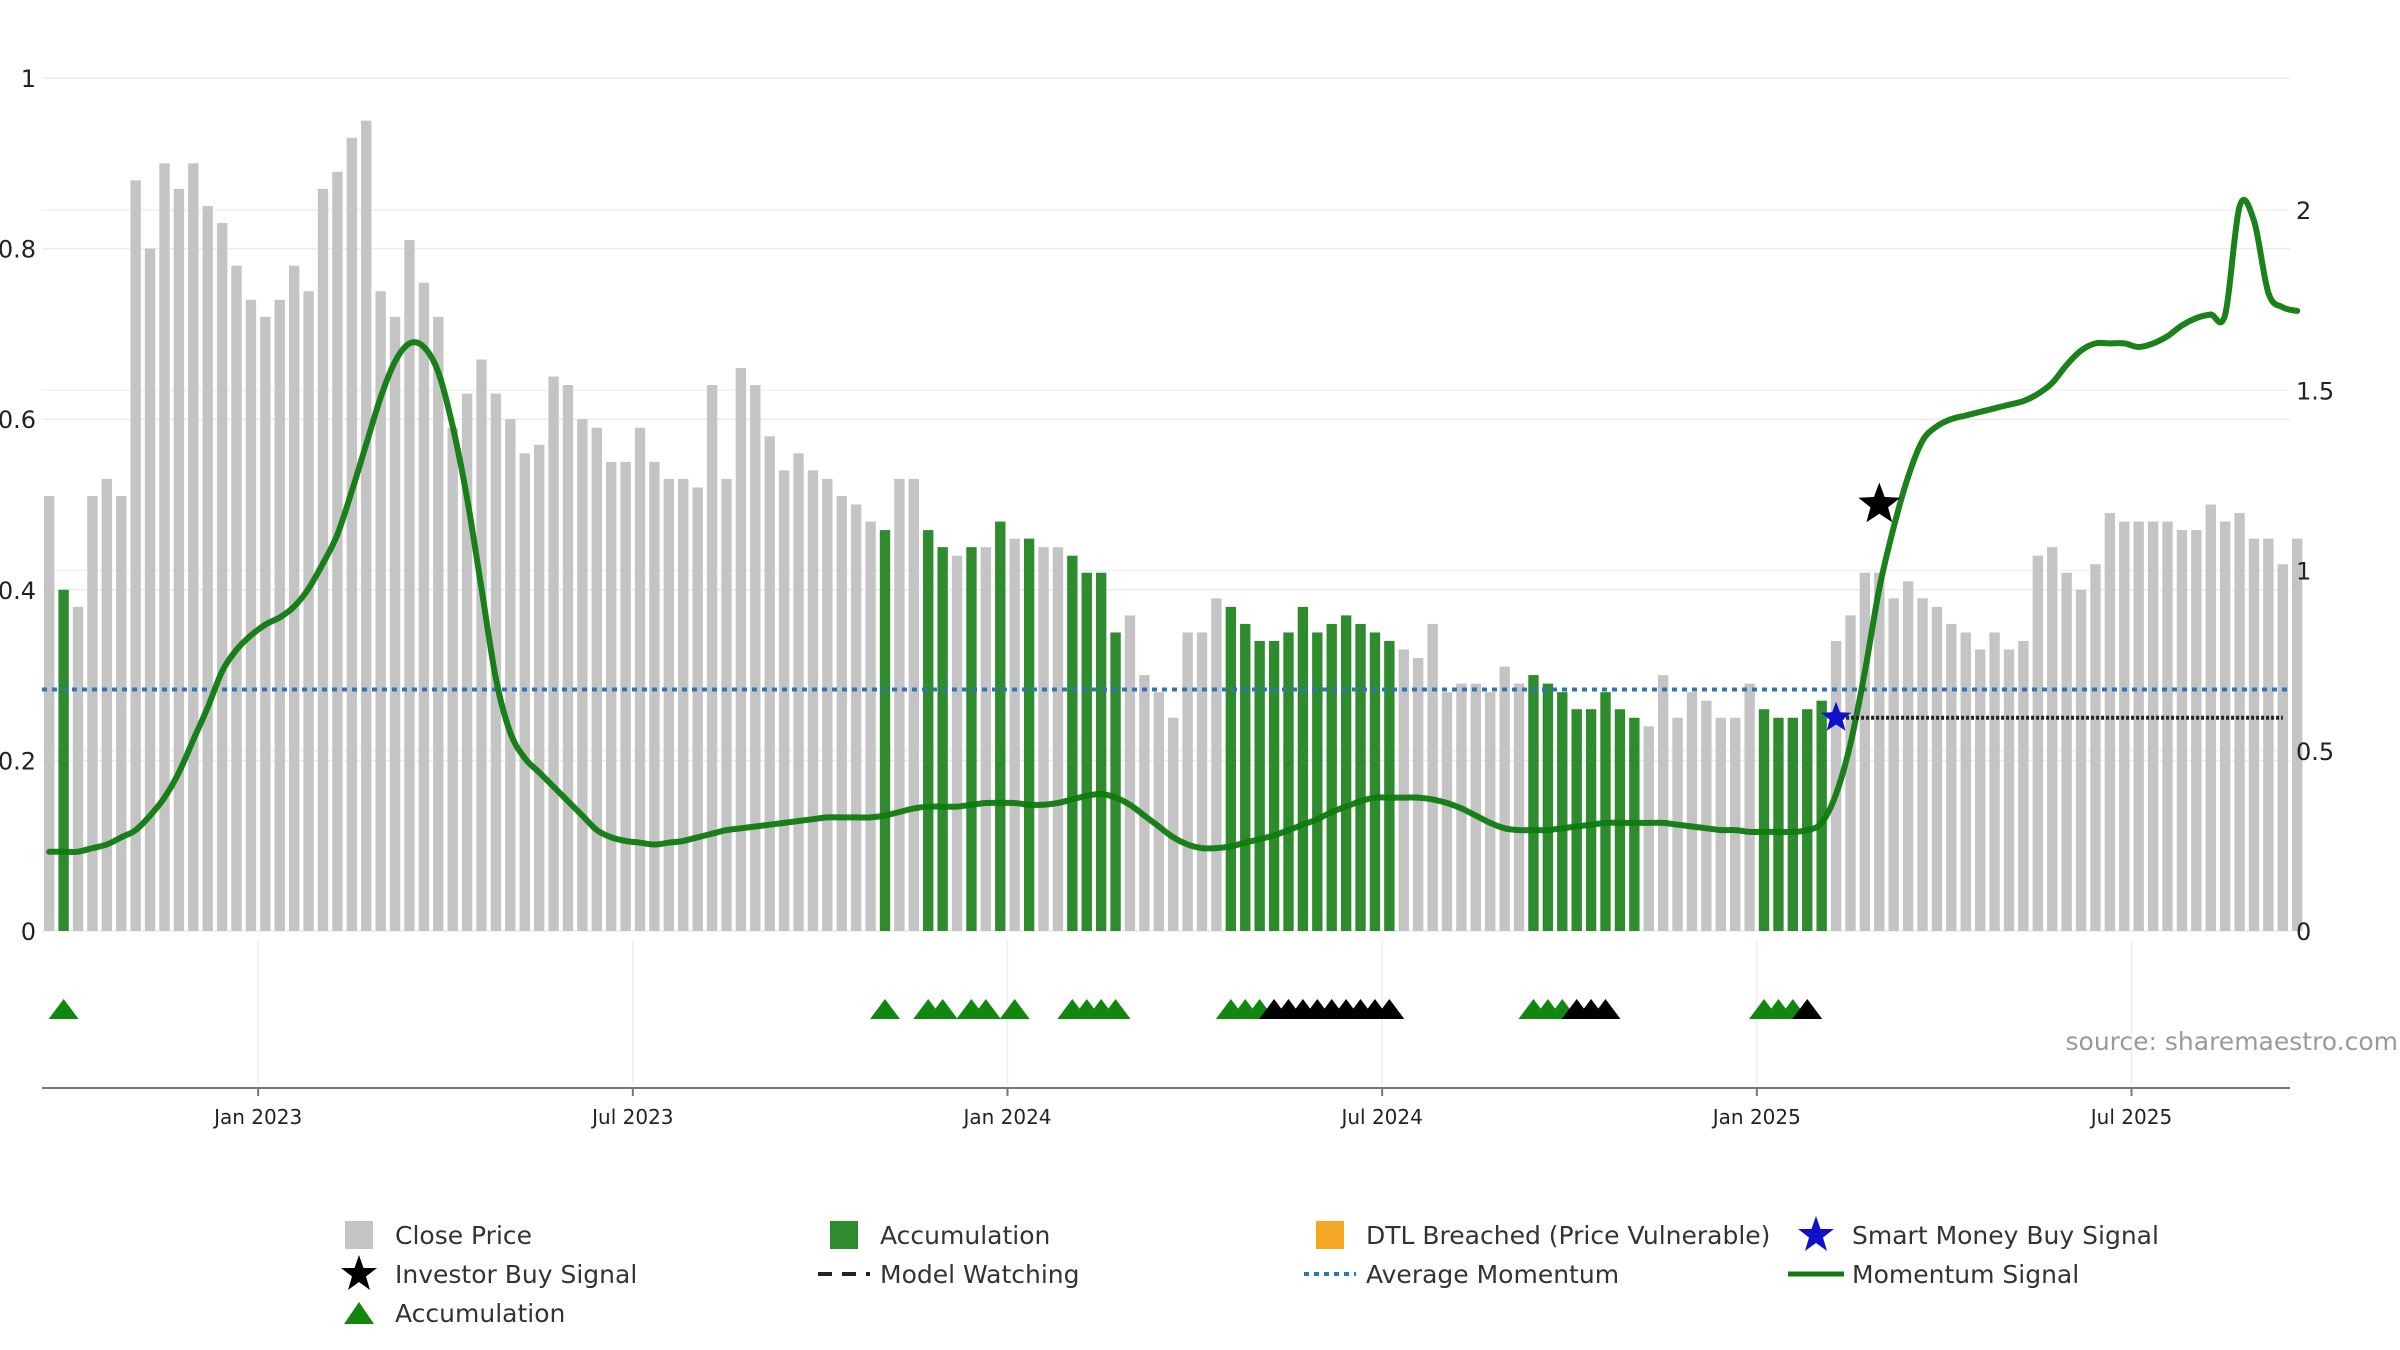  What do you see at coordinates (1166, 1091) in the screenshot?
I see `axes-layer` at bounding box center [1166, 1091].